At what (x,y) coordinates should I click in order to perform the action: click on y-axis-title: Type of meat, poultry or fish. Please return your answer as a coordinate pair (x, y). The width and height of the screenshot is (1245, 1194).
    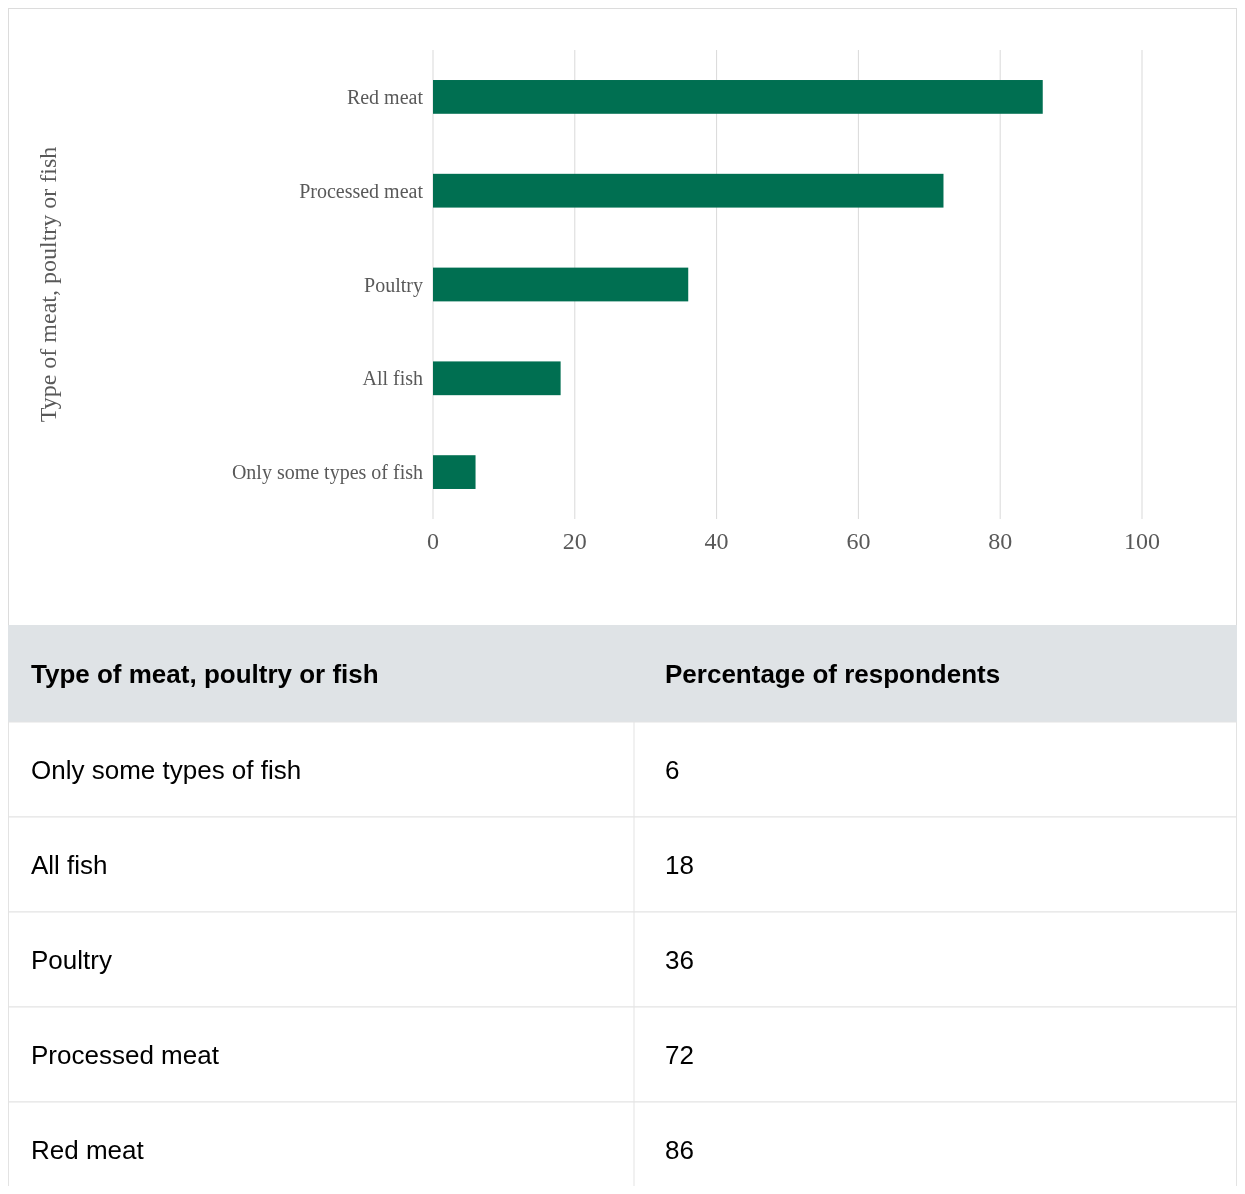
    Looking at the image, I should click on (48, 284).